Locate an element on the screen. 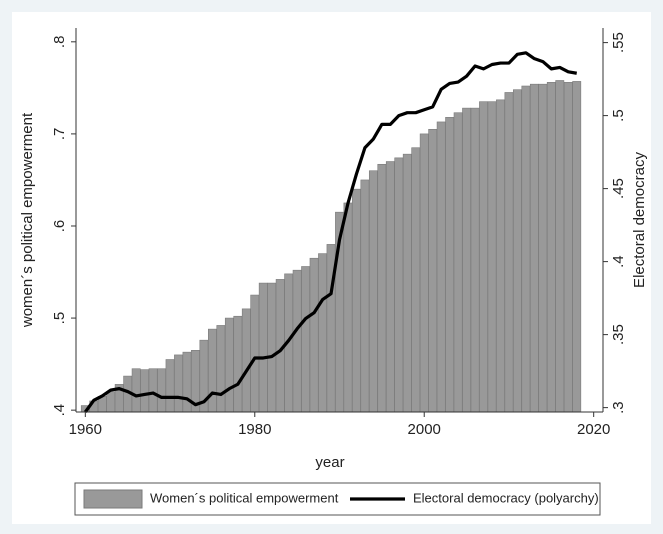  x-tick-label: 2020 is located at coordinates (593, 429).